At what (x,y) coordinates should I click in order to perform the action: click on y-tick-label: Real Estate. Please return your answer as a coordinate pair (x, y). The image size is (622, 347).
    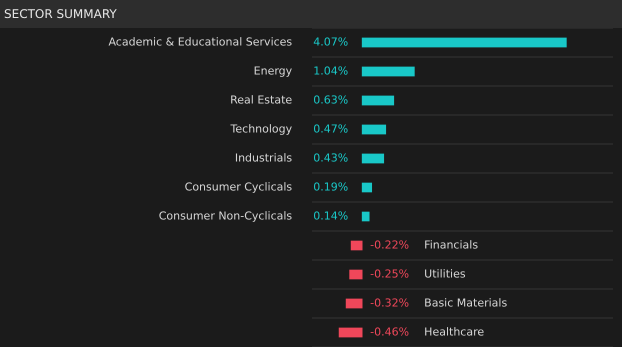
    Looking at the image, I should click on (261, 99).